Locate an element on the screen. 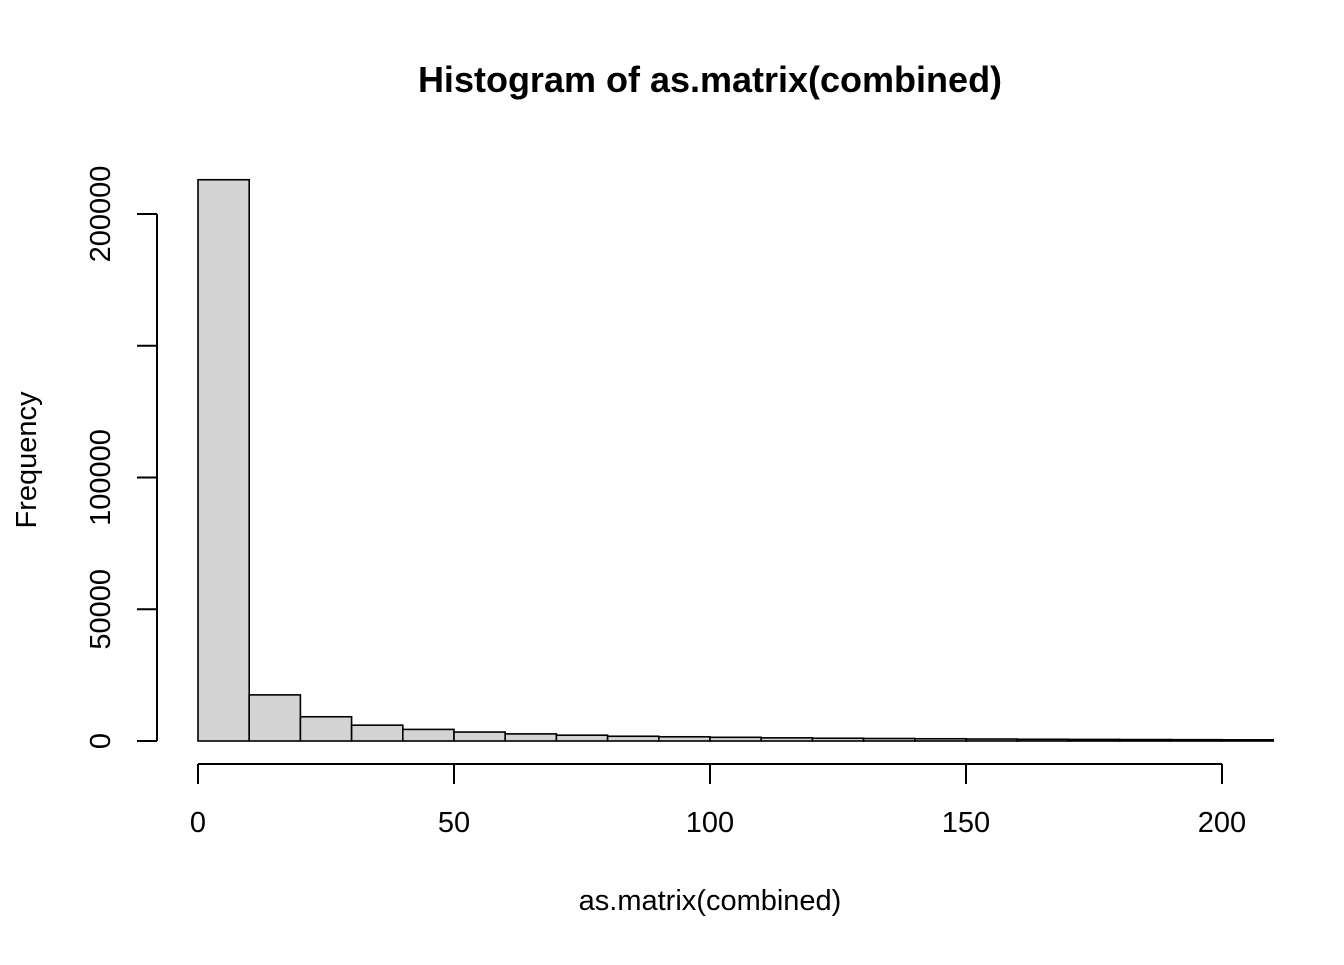 This screenshot has width=1344, height=965. x-tick-label: 50 is located at coordinates (454, 823).